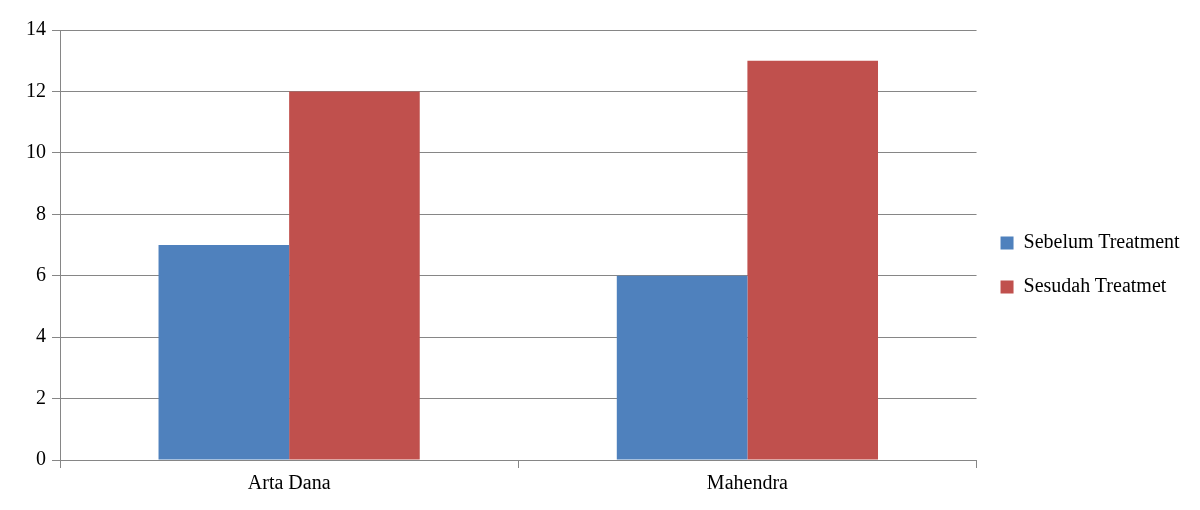 The height and width of the screenshot is (510, 1200). What do you see at coordinates (41, 396) in the screenshot?
I see `y-tick-label: 2` at bounding box center [41, 396].